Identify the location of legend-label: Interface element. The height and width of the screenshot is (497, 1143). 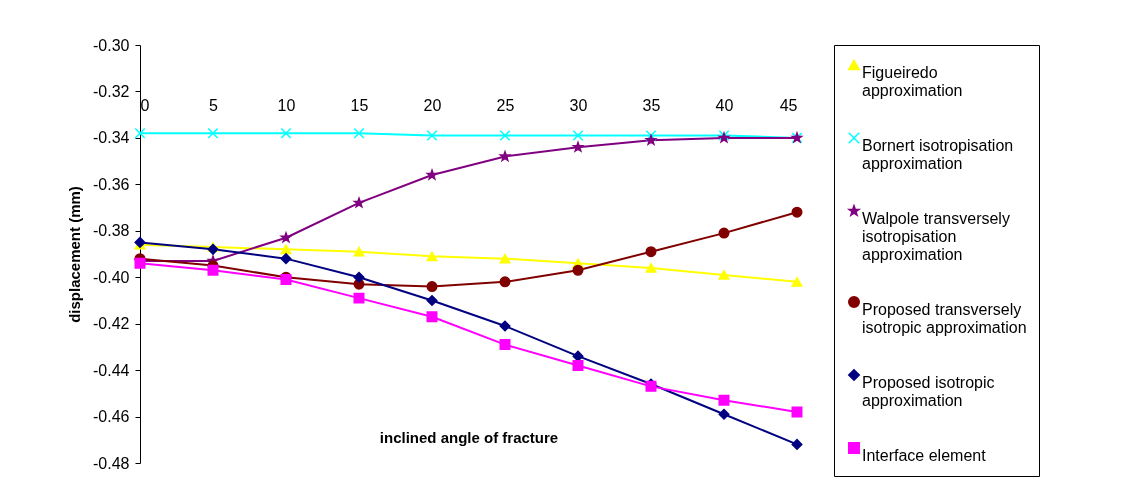
(924, 455).